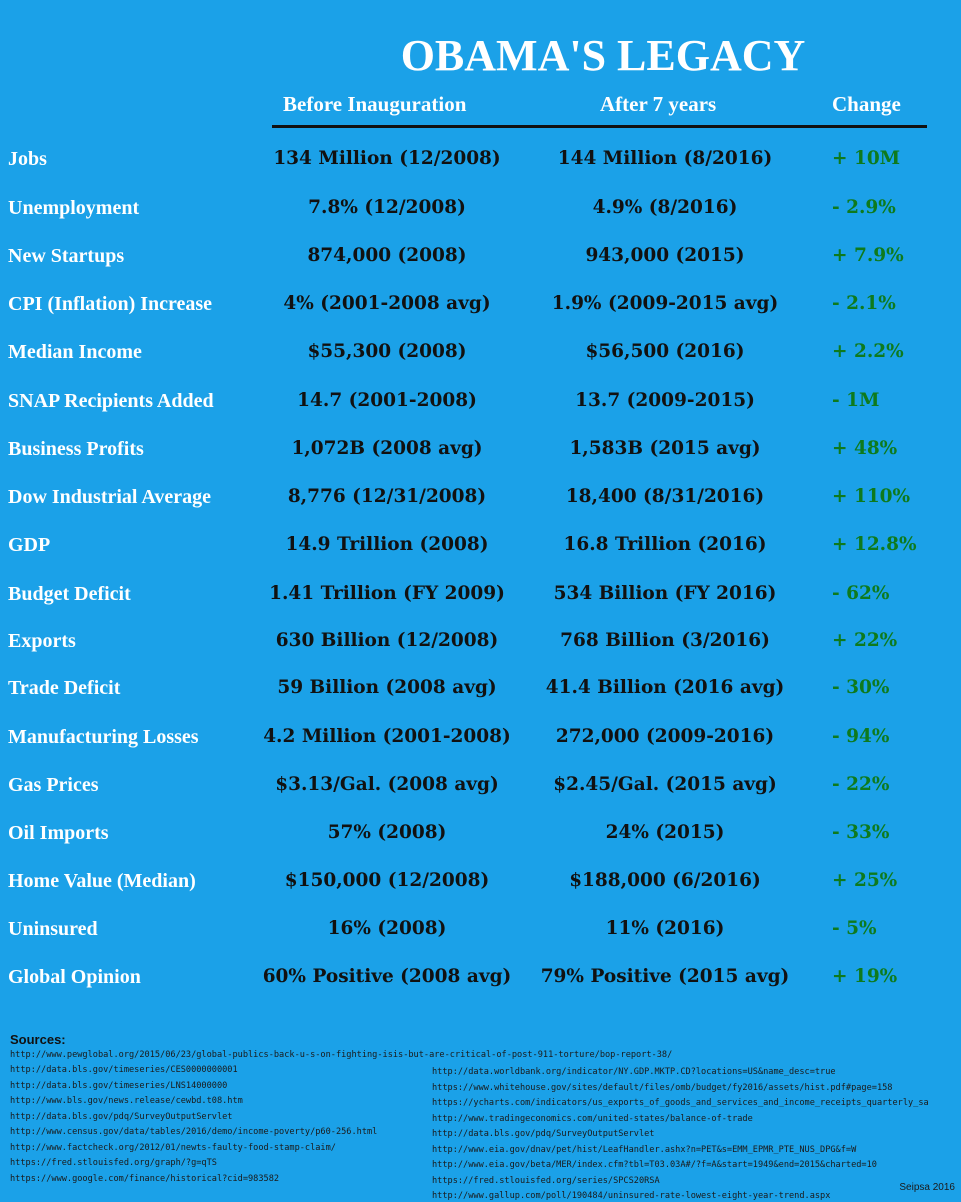 The width and height of the screenshot is (961, 1202). I want to click on change-value: - 62%, so click(861, 593).